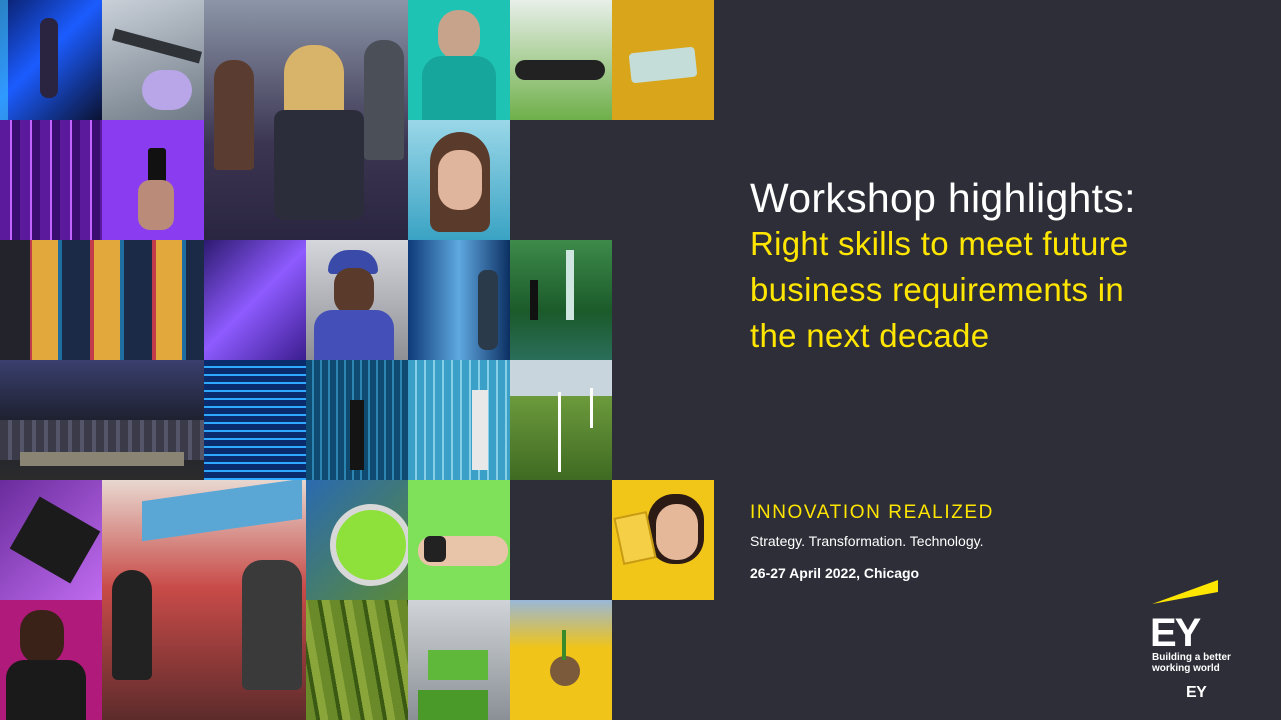 The height and width of the screenshot is (720, 1281). Describe the element at coordinates (102, 420) in the screenshot. I see `concert-crowd-photo` at that location.